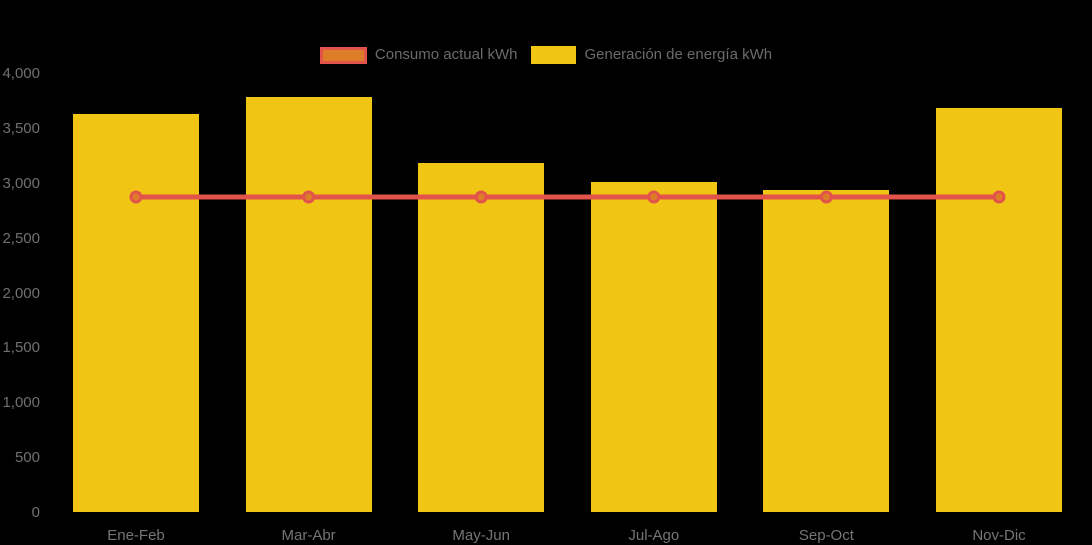 The image size is (1092, 545). What do you see at coordinates (136, 535) in the screenshot?
I see `x-axis-category-label: Ene-Feb` at bounding box center [136, 535].